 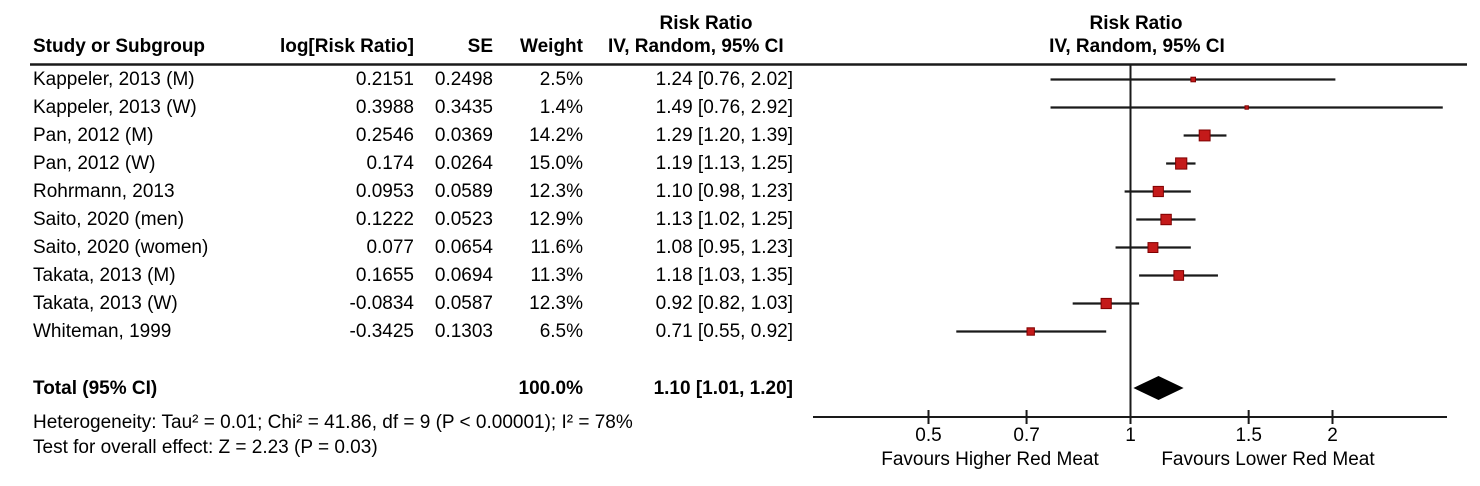 What do you see at coordinates (463, 331) in the screenshot?
I see `se-value: 0.1303` at bounding box center [463, 331].